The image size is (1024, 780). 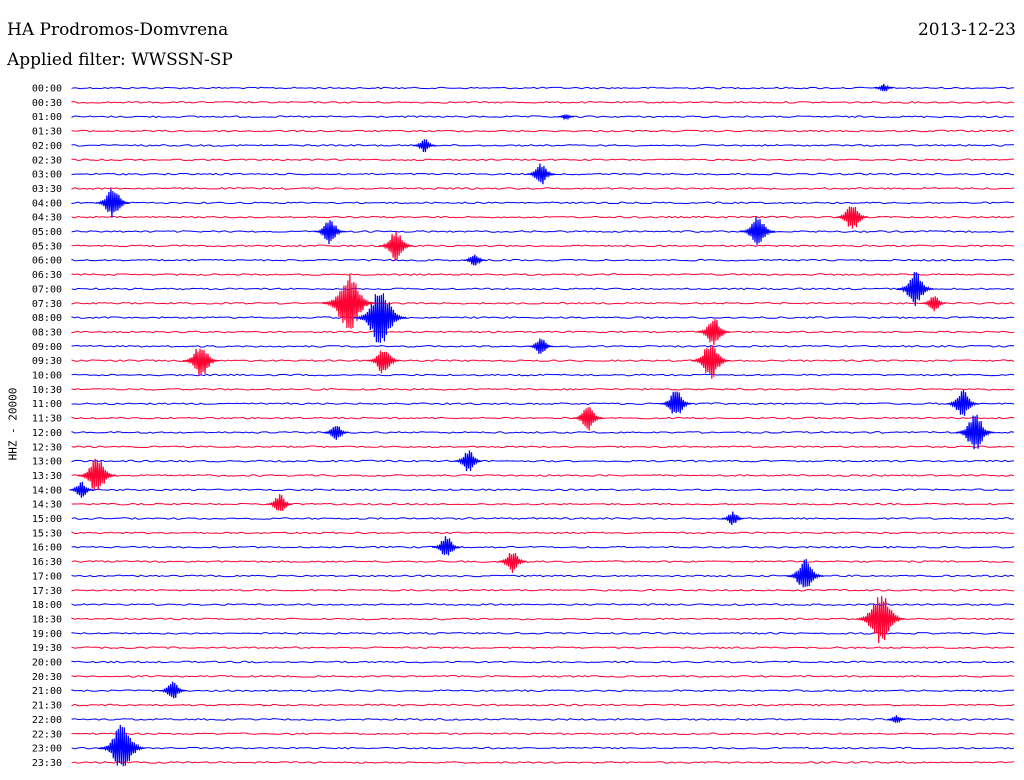 I want to click on row-time-label: 08:30, so click(x=47, y=332).